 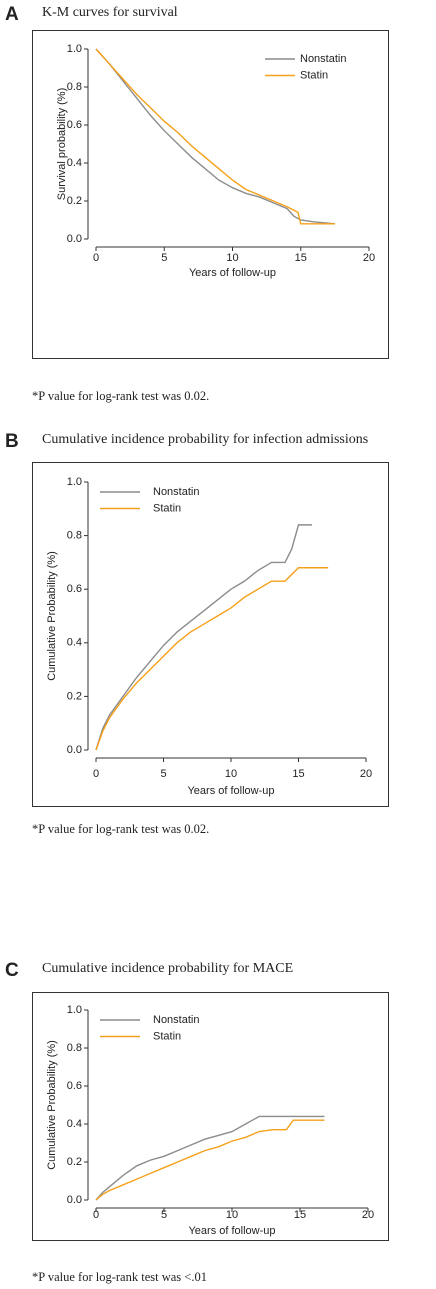 What do you see at coordinates (110, 12) in the screenshot?
I see `chart-title: K-M curves for survival` at bounding box center [110, 12].